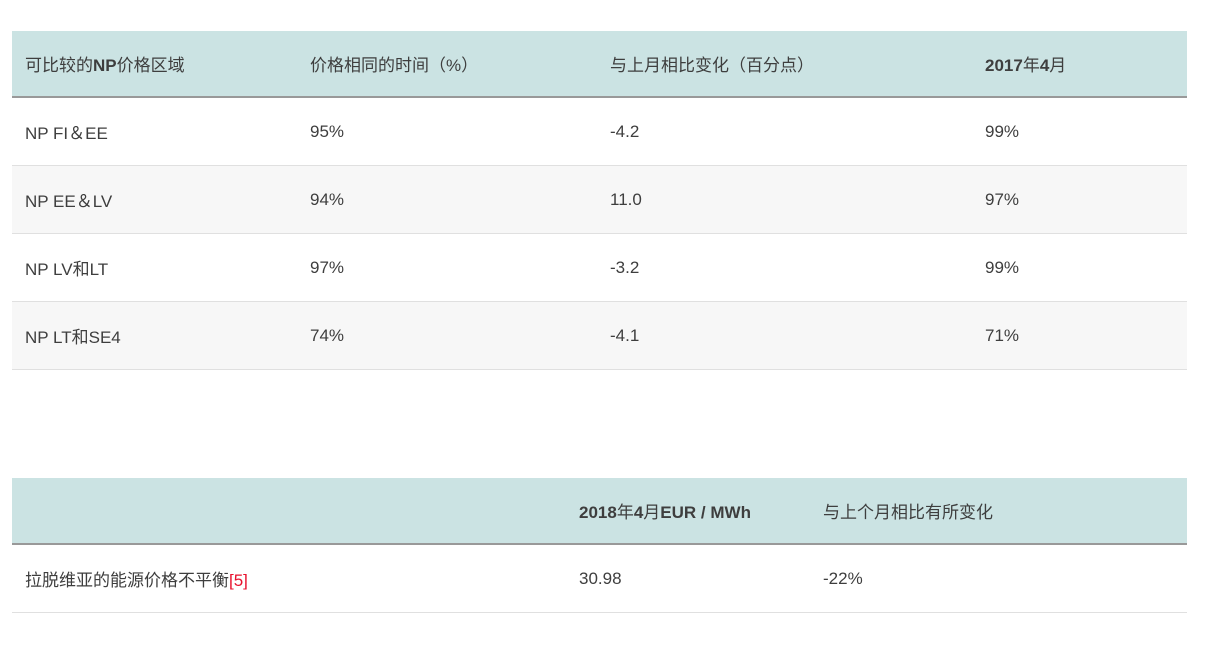 This screenshot has height=669, width=1209. I want to click on table-row: NP LV和LT 97% -3.2 99%, so click(599, 267).